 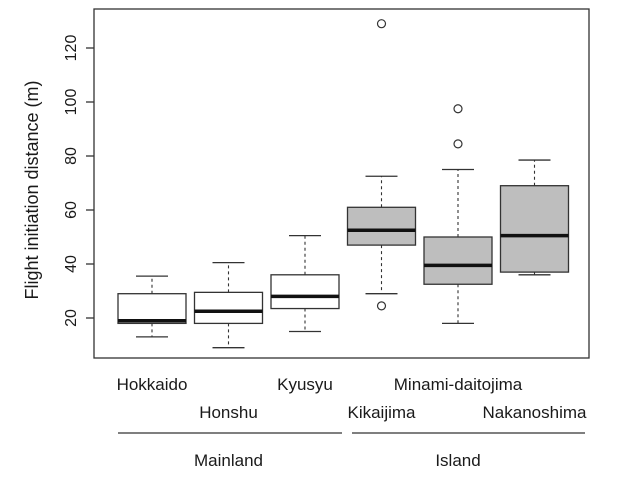 What do you see at coordinates (458, 384) in the screenshot?
I see `x-category-label: Minami-daitojima` at bounding box center [458, 384].